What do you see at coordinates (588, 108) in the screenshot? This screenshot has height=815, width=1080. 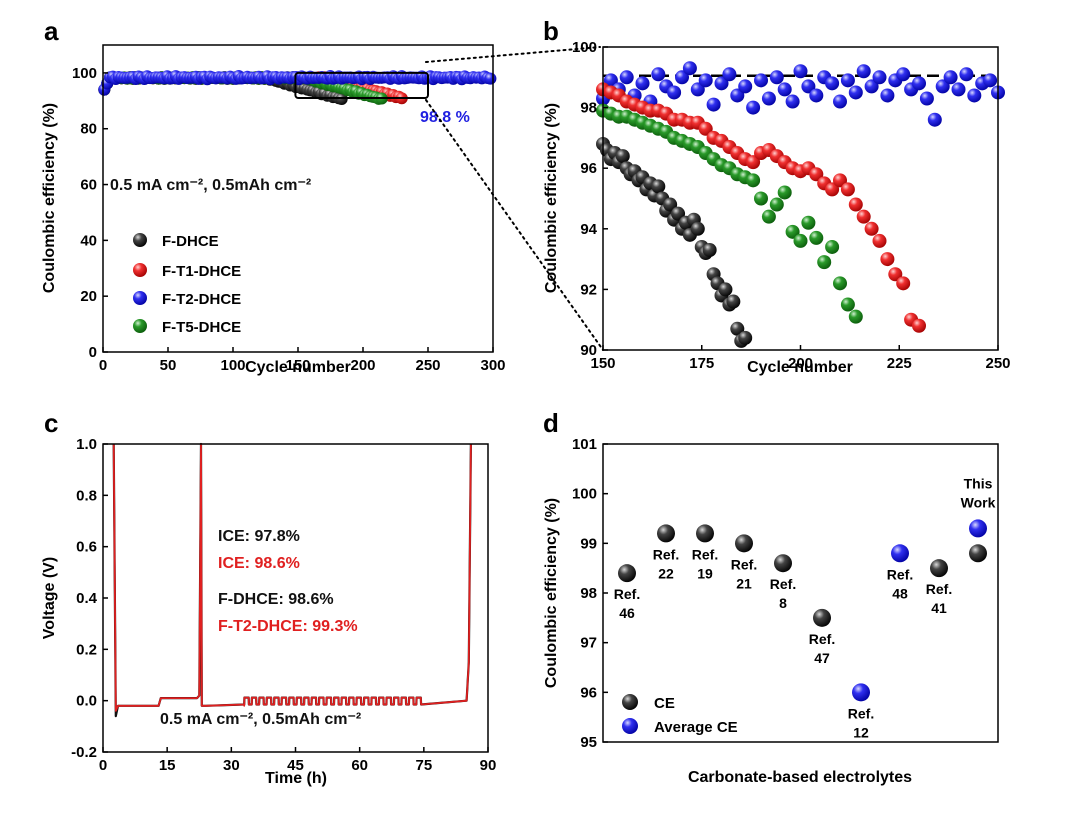 I see `panel-b-ytick-label: 98` at bounding box center [588, 108].